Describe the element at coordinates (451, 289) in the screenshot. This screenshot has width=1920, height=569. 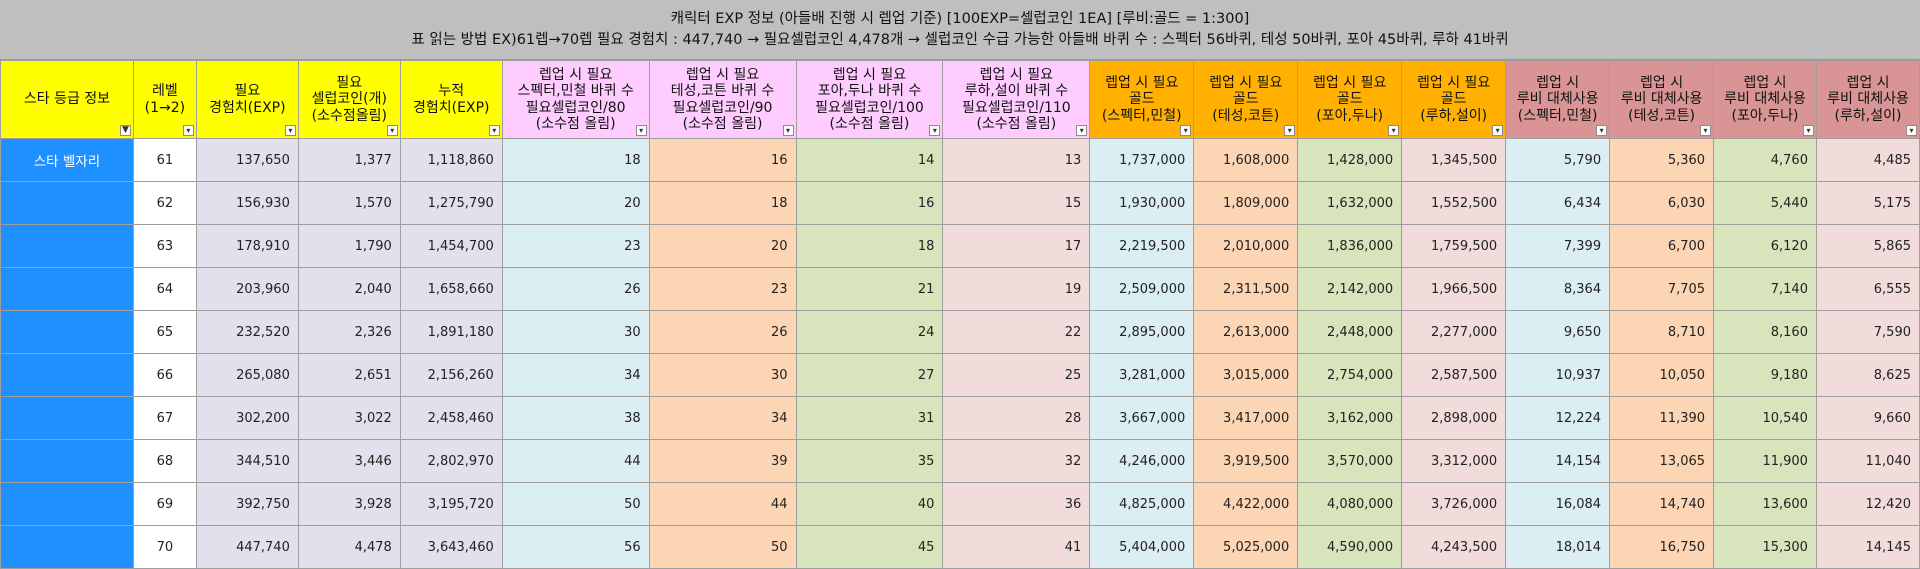
I see `data-cell: 1,658,660` at that location.